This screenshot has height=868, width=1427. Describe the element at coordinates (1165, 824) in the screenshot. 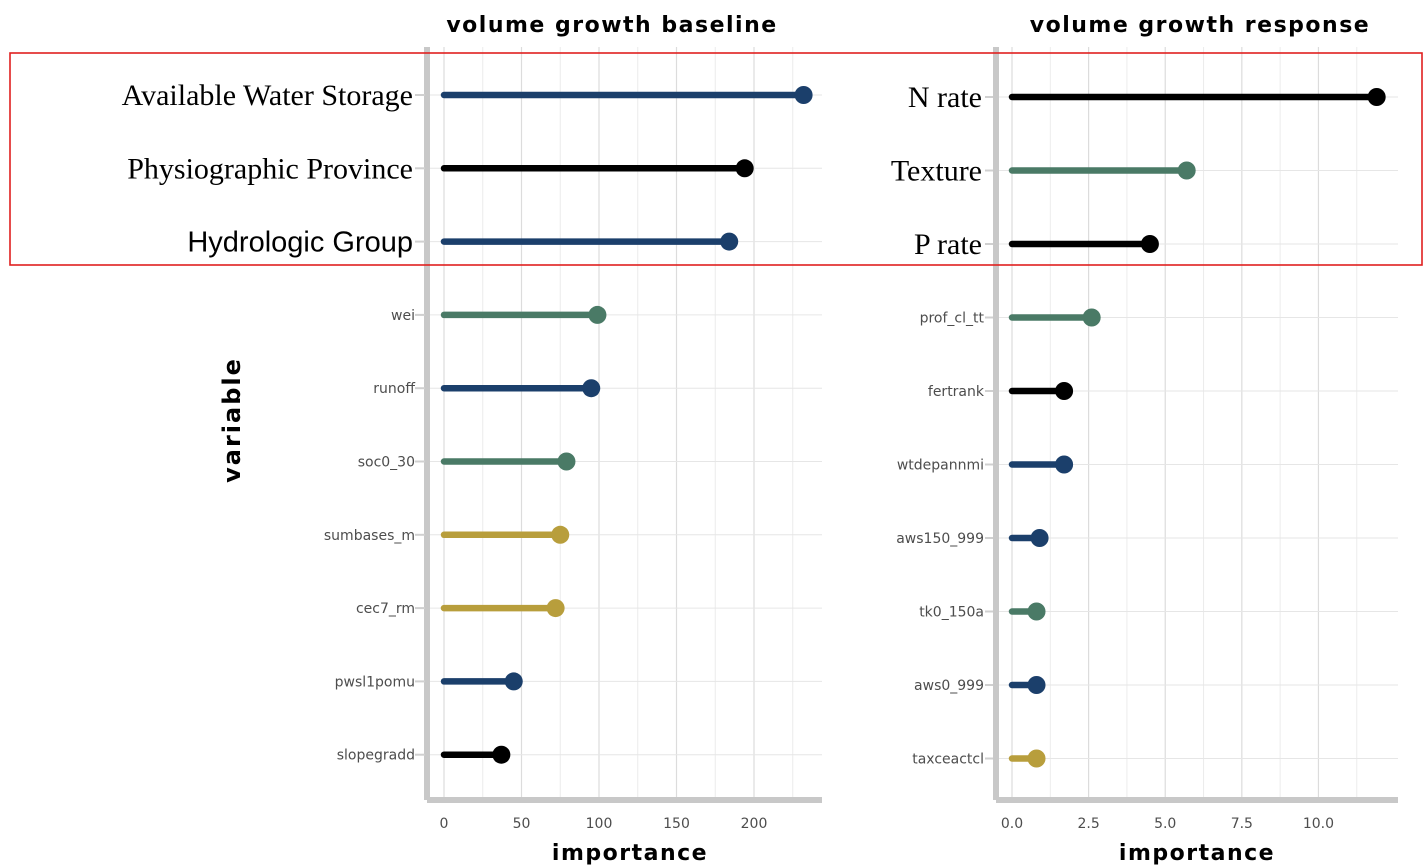

I see `x-tick-label: 5.0` at that location.